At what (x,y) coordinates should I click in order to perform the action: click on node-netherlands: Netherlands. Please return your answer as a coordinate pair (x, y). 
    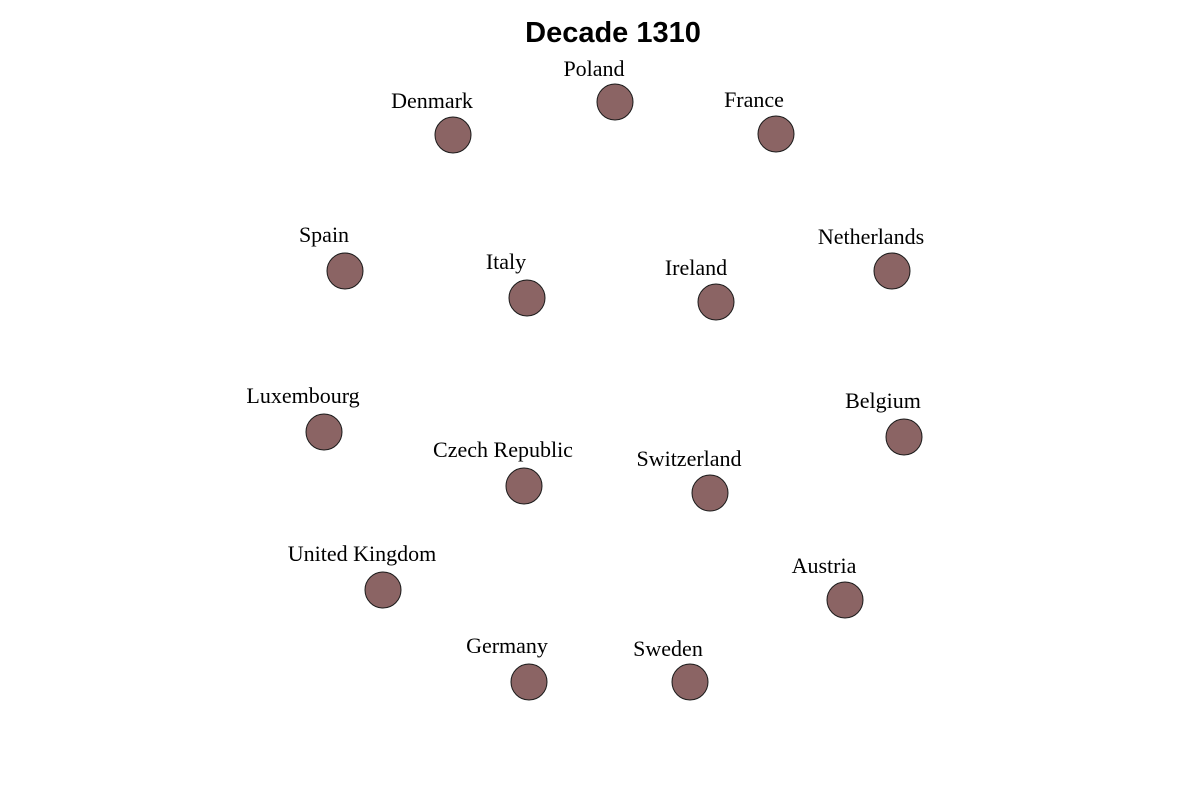
    Looking at the image, I should click on (871, 257).